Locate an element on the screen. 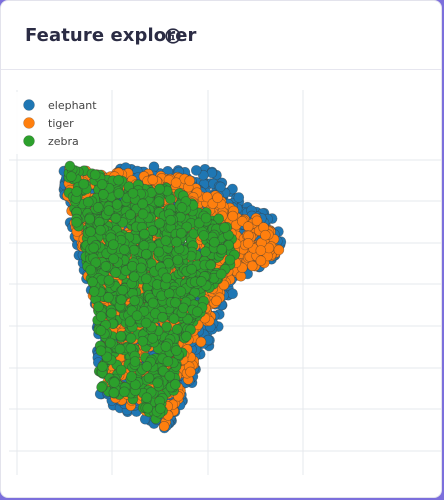 The image size is (444, 500). legend-label-elephant: elephant is located at coordinates (72, 105).